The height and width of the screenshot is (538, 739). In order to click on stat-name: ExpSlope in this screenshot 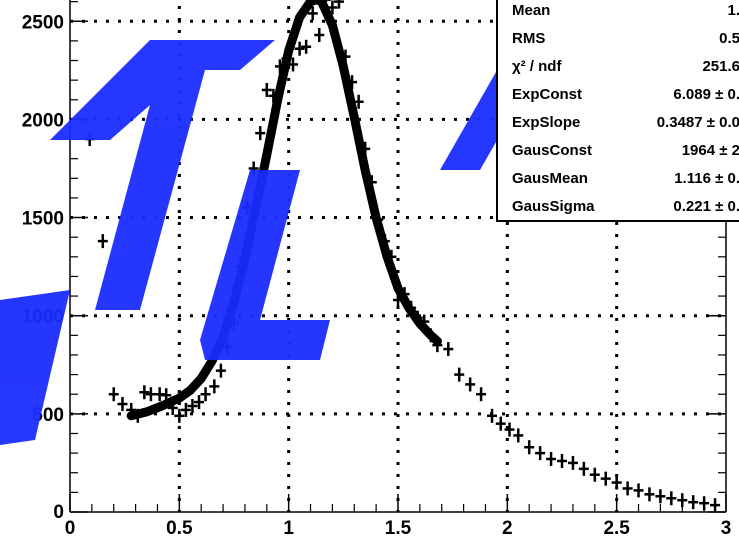, I will do `click(546, 122)`.